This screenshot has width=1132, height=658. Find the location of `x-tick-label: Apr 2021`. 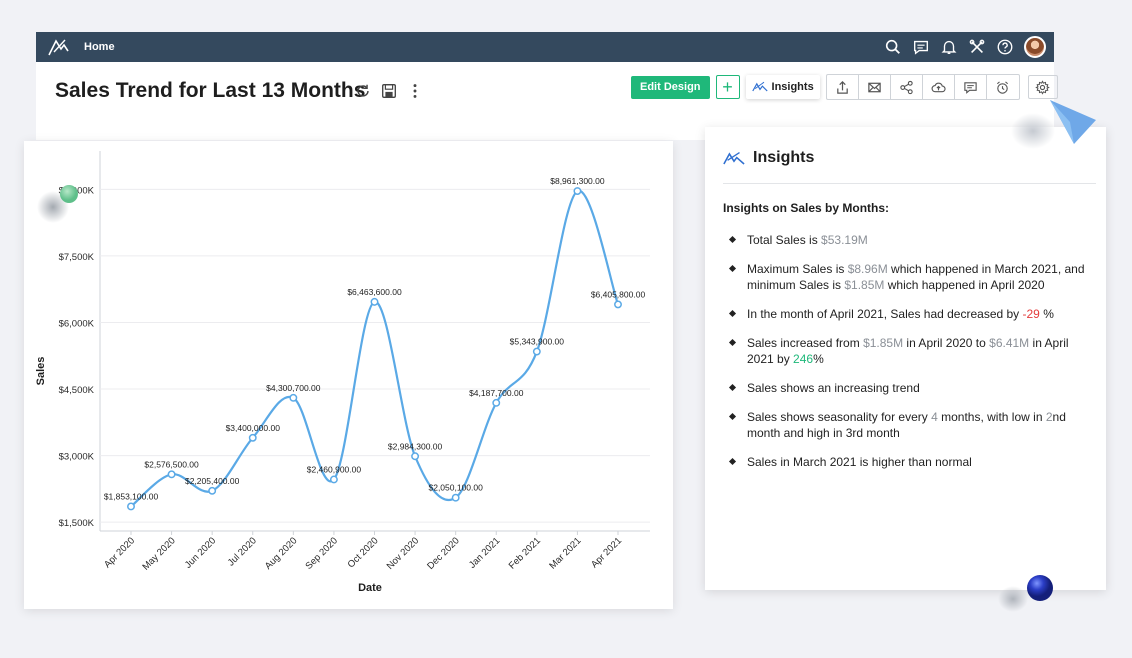

x-tick-label: Apr 2021 is located at coordinates (606, 552).